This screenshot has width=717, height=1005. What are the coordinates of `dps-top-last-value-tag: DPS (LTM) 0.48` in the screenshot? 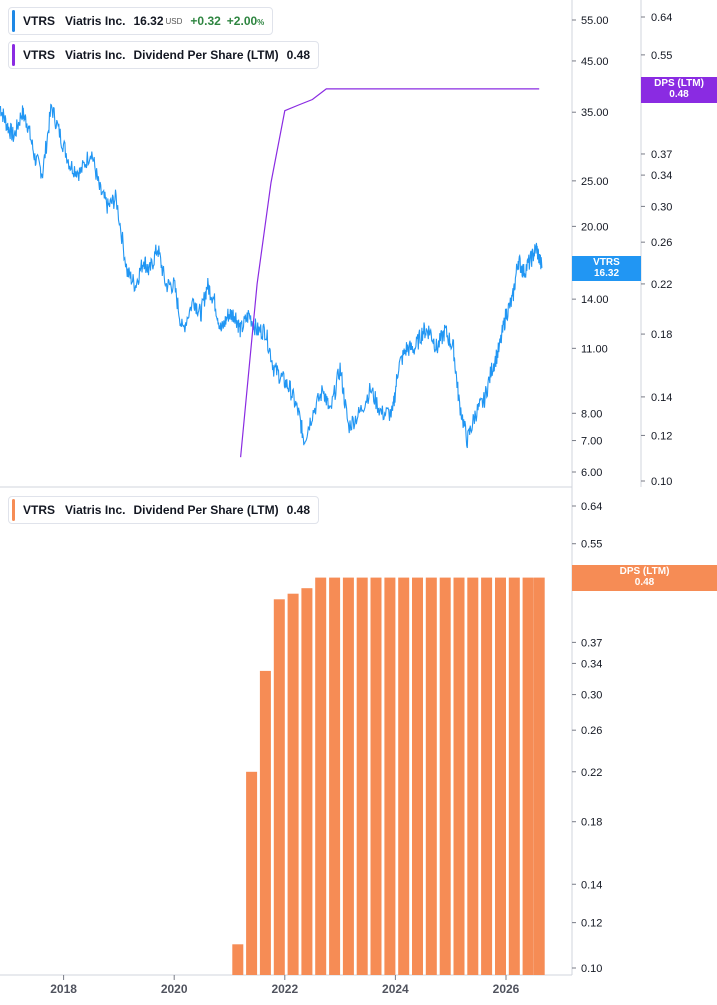 It's located at (679, 90).